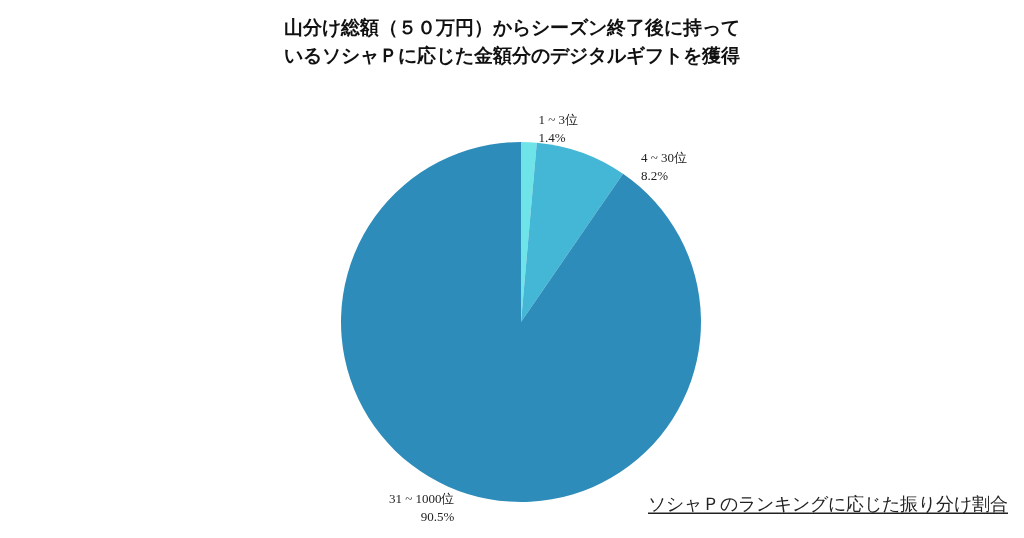 The height and width of the screenshot is (538, 1024). I want to click on slice-label: 4 ~ 30位, so click(663, 157).